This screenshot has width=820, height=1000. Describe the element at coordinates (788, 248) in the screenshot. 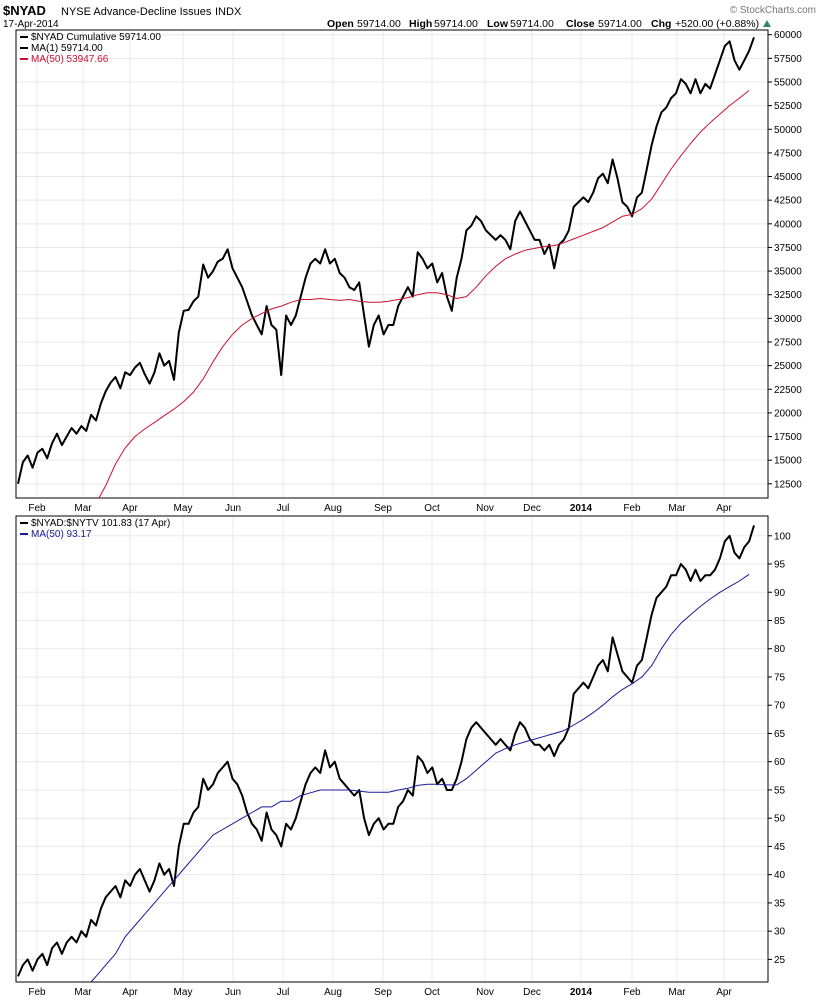

I see `y-tick-label: 37500` at that location.